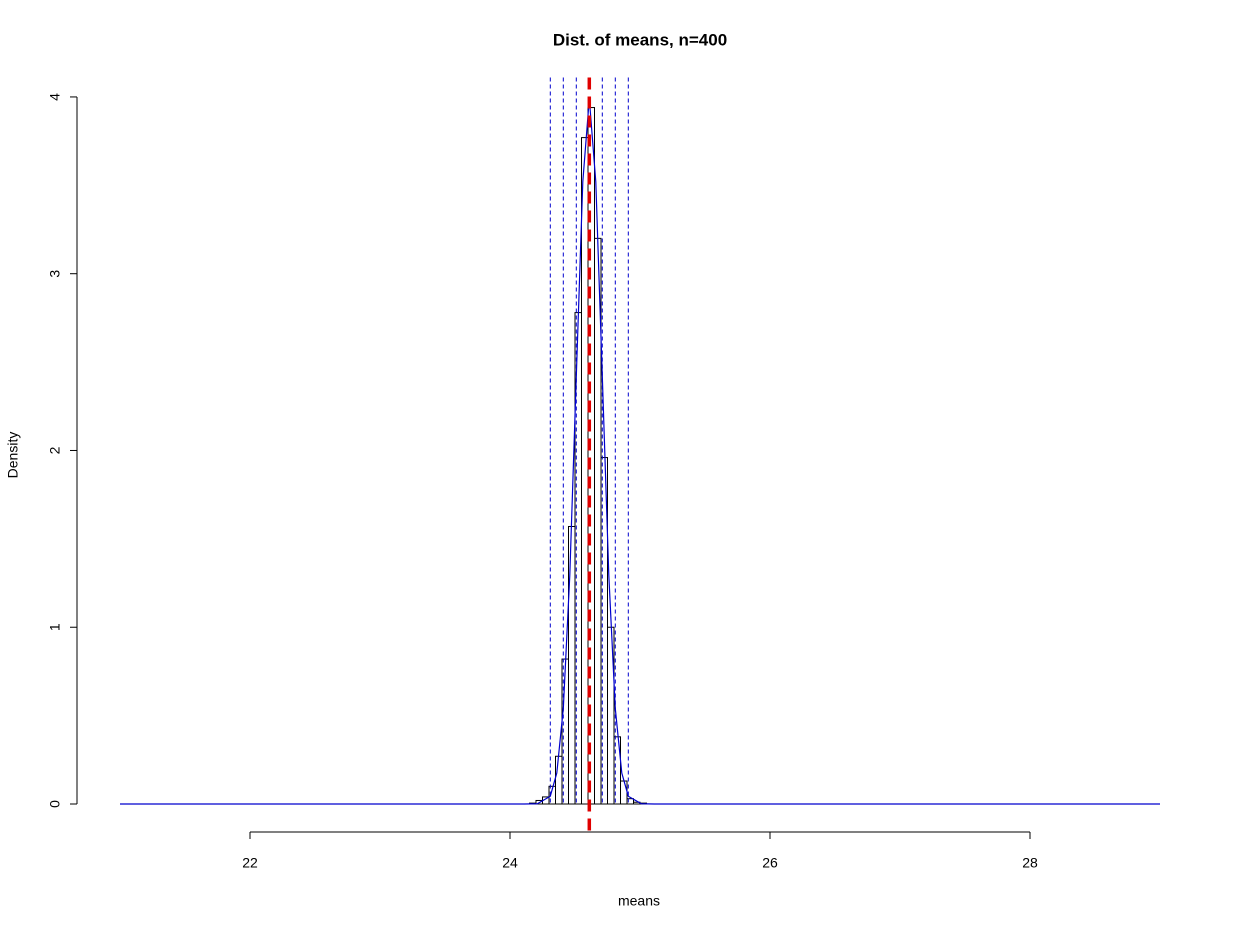 This screenshot has height=931, width=1243. Describe the element at coordinates (640, 39) in the screenshot. I see `chart-title: Dist. of means, n=400` at that location.